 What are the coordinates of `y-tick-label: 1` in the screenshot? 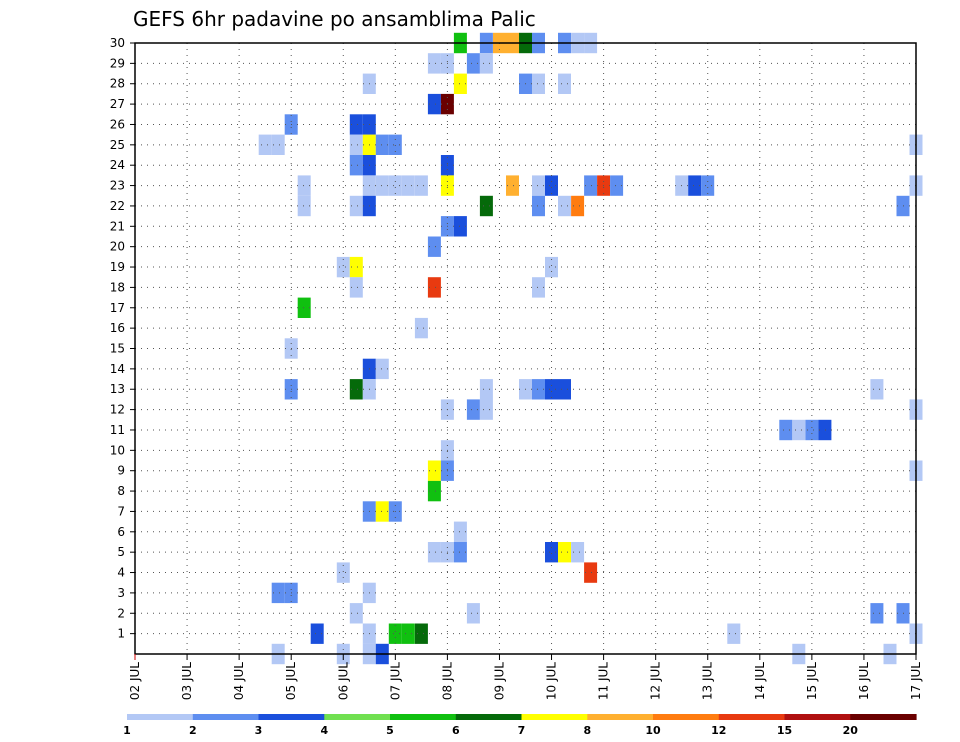 It's located at (121, 634).